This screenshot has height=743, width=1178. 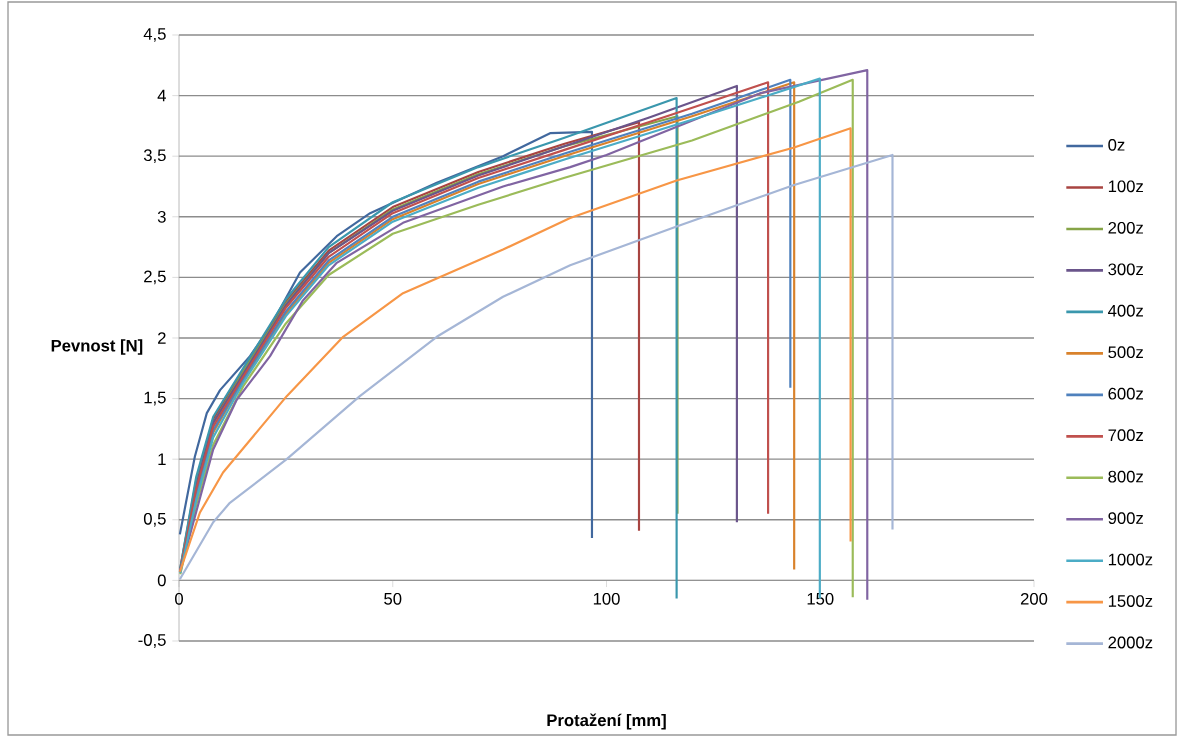 What do you see at coordinates (606, 598) in the screenshot?
I see `x-tick-label: 100` at bounding box center [606, 598].